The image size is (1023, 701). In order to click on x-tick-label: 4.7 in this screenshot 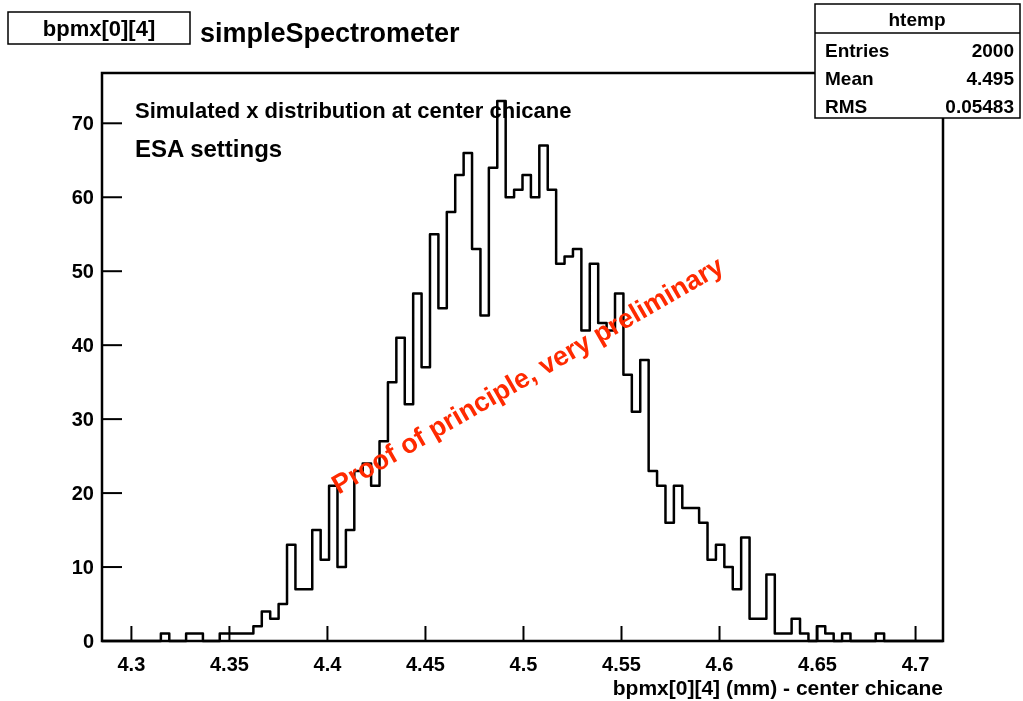, I will do `click(915, 664)`.